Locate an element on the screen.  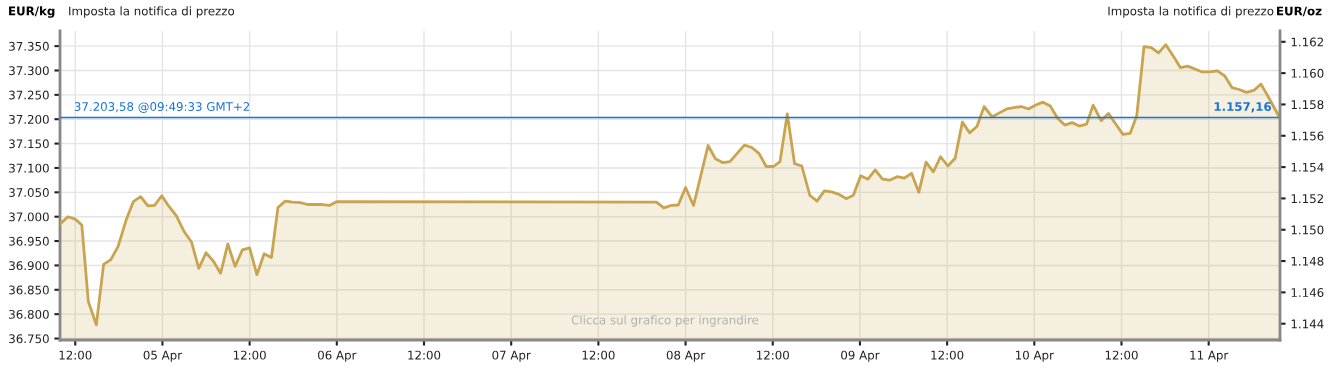
y2-tick-label: 1.160 is located at coordinates (1307, 73).